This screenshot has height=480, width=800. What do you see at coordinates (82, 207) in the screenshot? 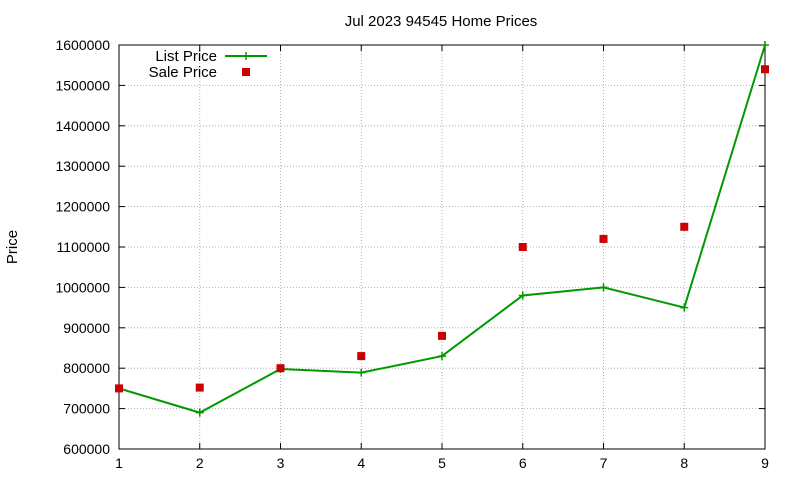
I see `y-tick-label: 1200000` at bounding box center [82, 207].